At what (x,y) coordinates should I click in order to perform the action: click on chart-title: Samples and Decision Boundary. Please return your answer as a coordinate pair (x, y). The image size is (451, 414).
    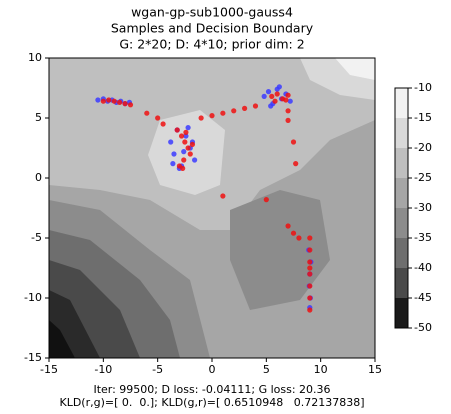
    Looking at the image, I should click on (212, 28).